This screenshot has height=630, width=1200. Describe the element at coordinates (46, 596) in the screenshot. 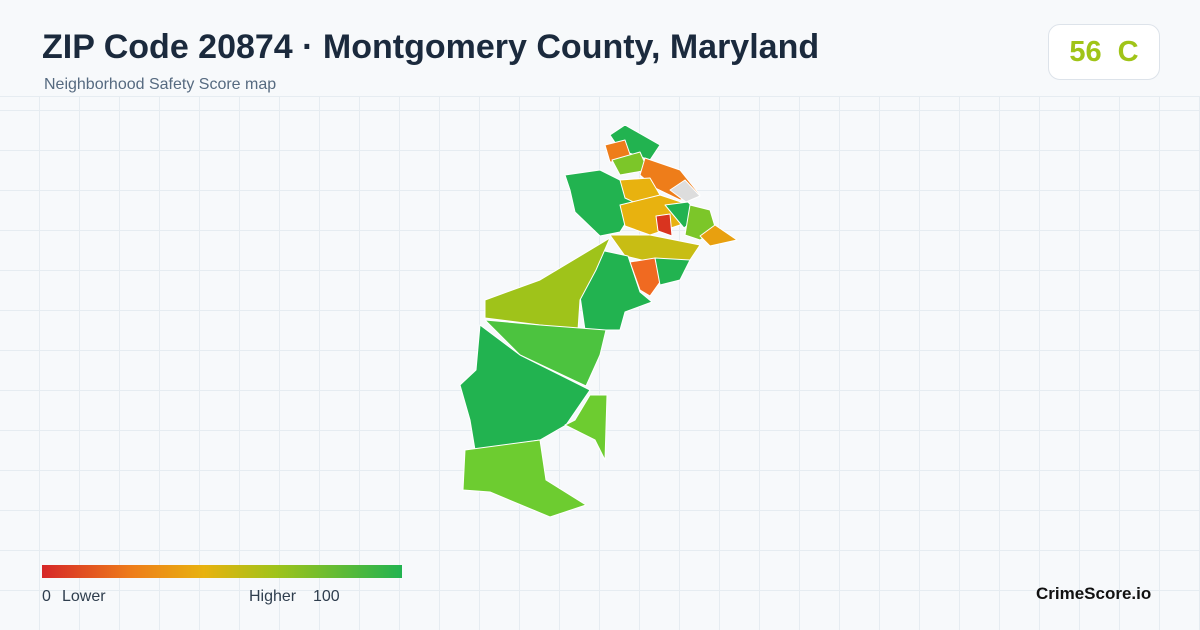

I see `legend-min-value: 0` at that location.